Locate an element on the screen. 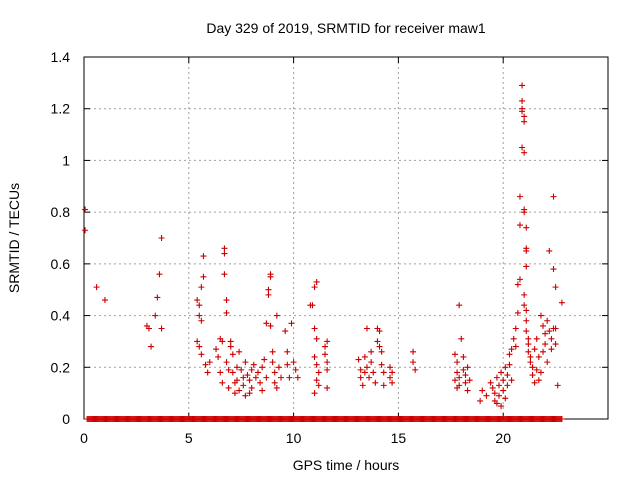 This screenshot has width=640, height=480. y-tick-label: 0.8 is located at coordinates (61, 212).